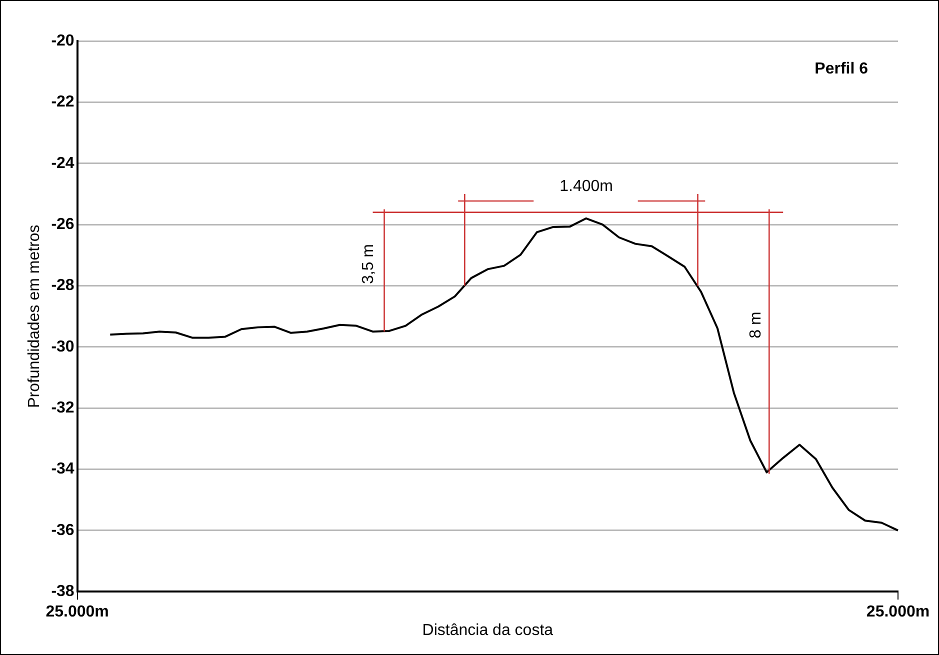 The height and width of the screenshot is (655, 939). I want to click on y-tick-label: -32, so click(62, 407).